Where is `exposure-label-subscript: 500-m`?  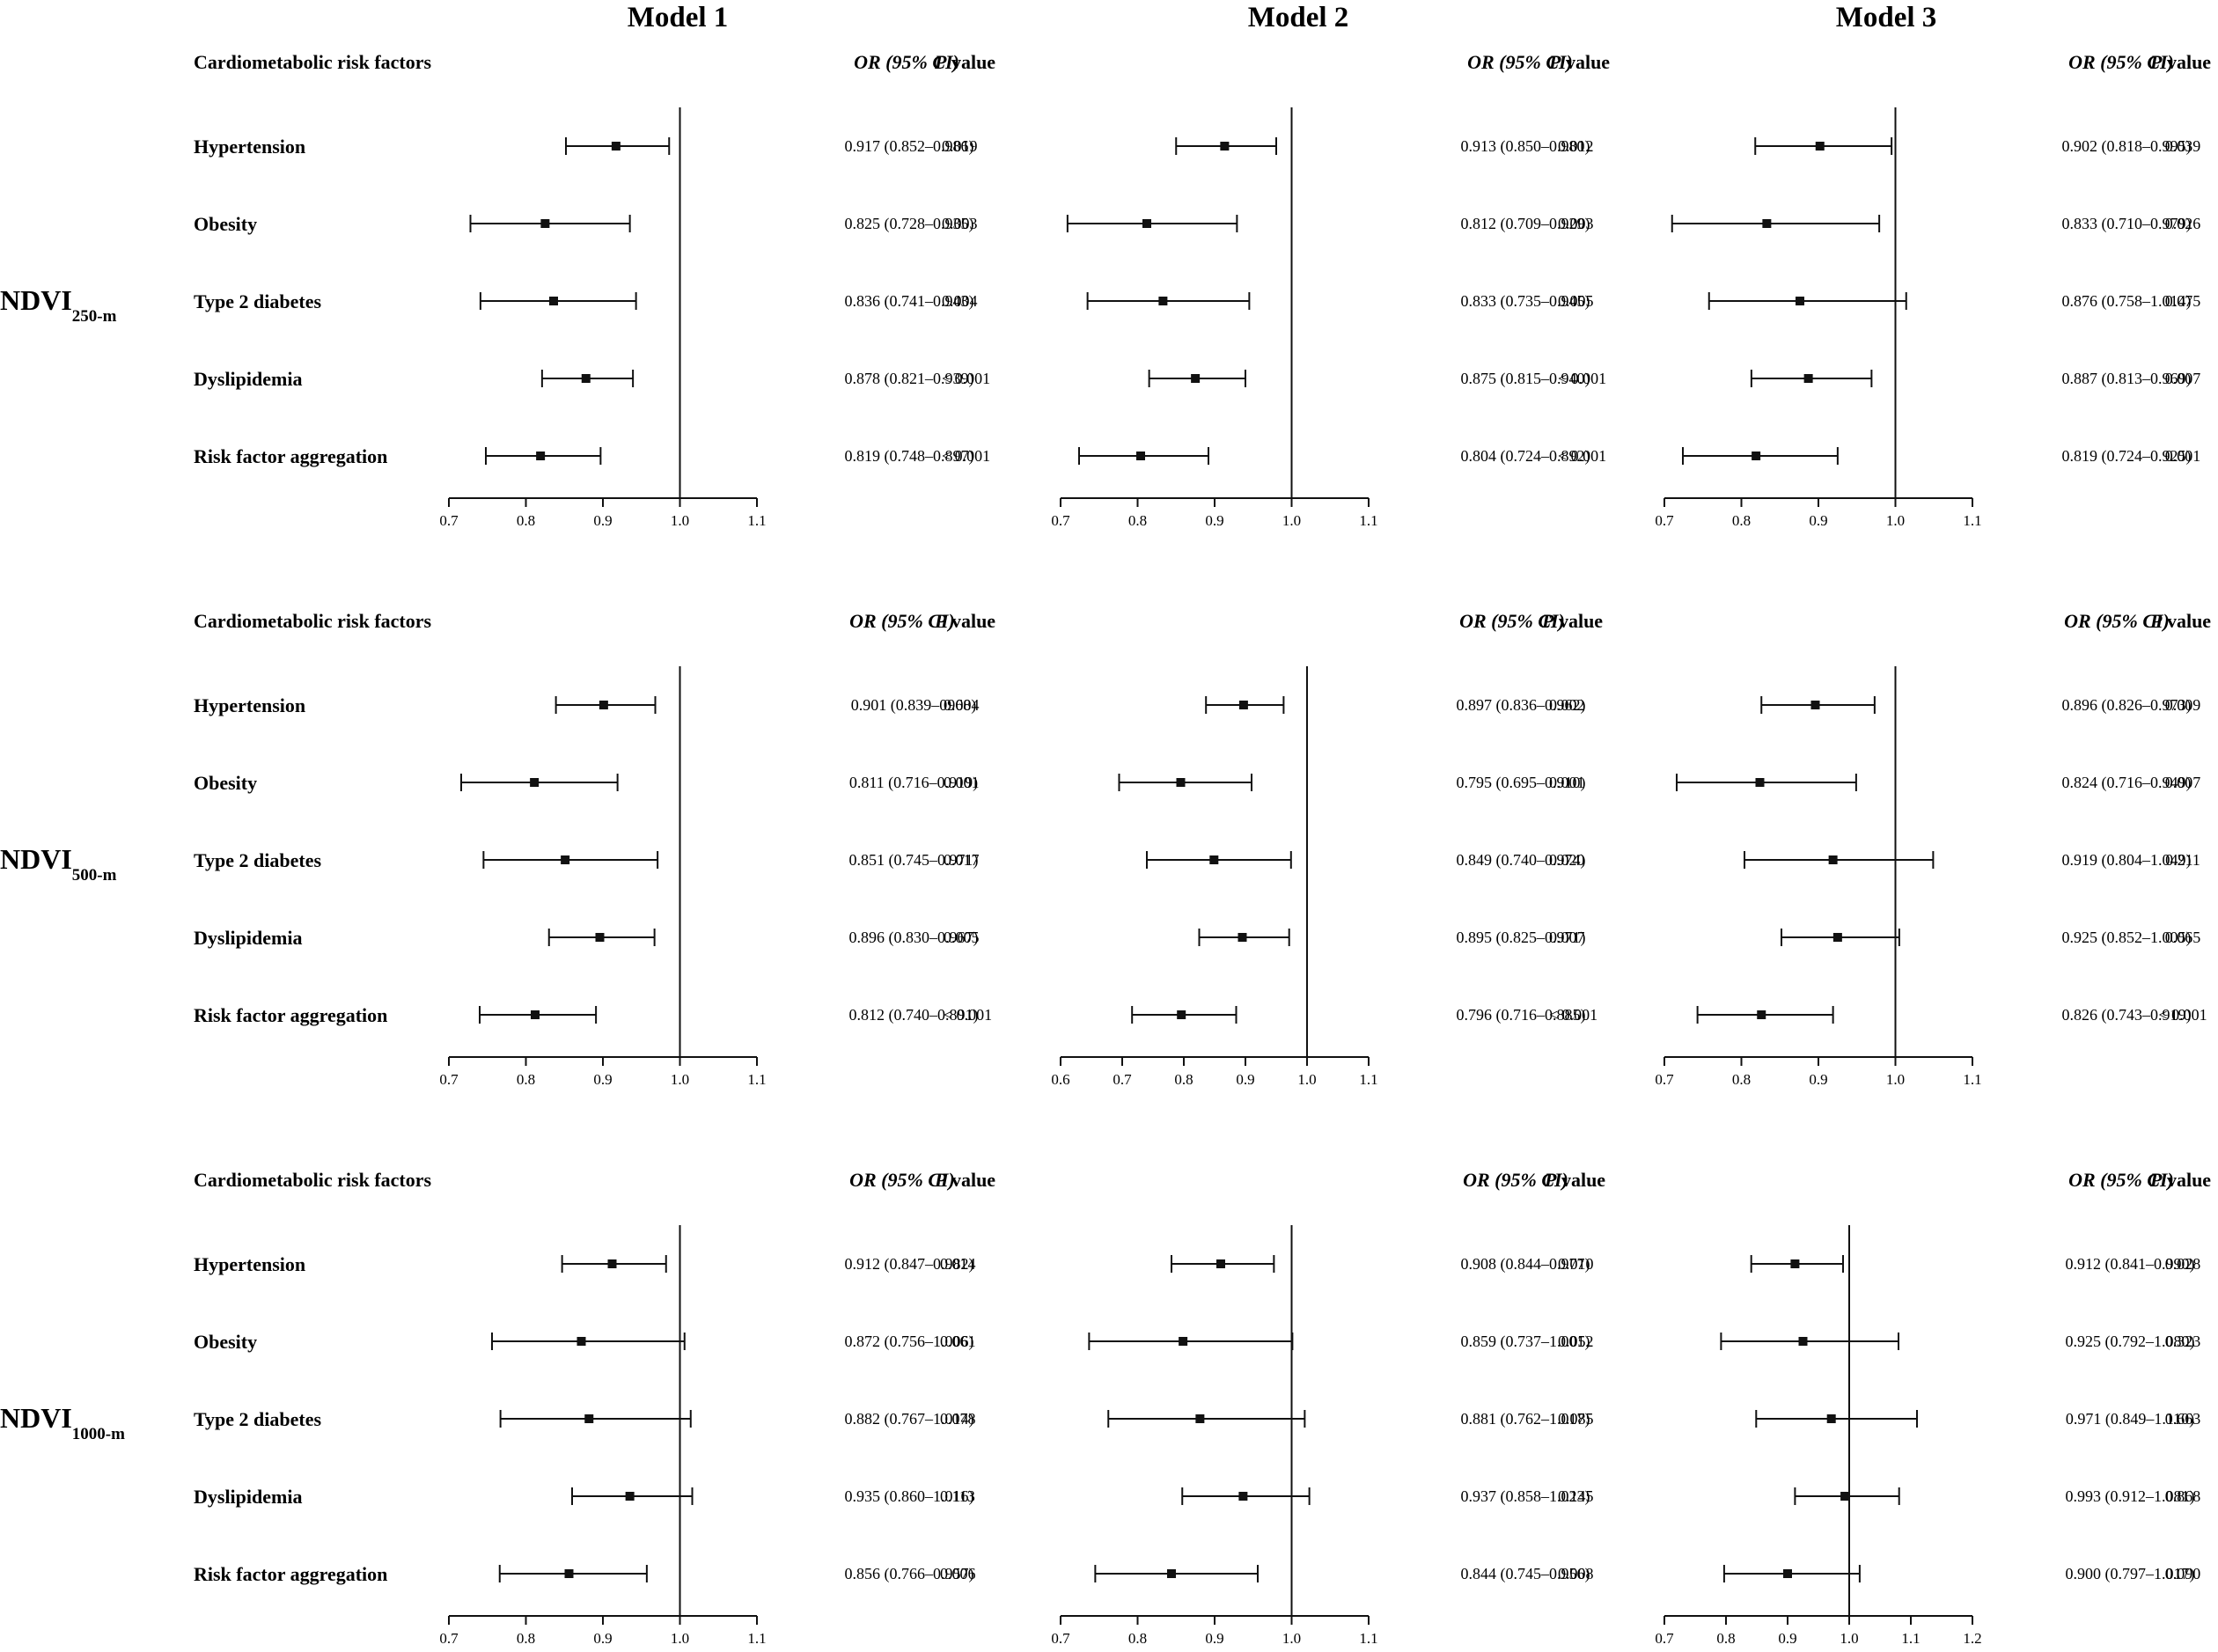 exposure-label-subscript: 500-m is located at coordinates (94, 875).